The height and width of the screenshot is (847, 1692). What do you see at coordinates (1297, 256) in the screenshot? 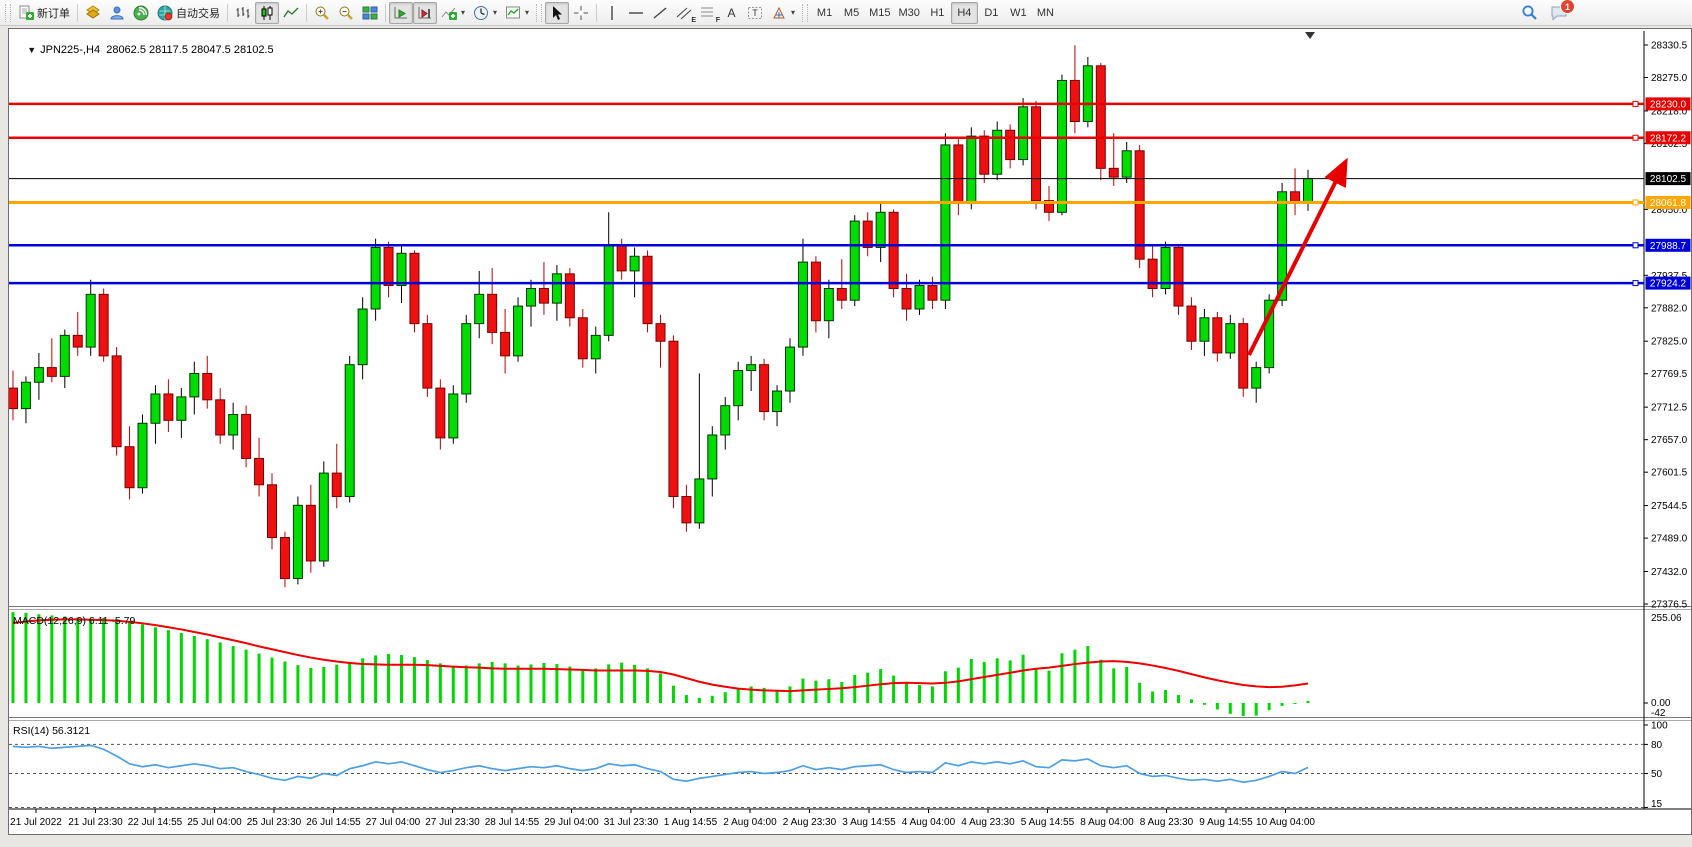
I see `trend-arrow` at bounding box center [1297, 256].